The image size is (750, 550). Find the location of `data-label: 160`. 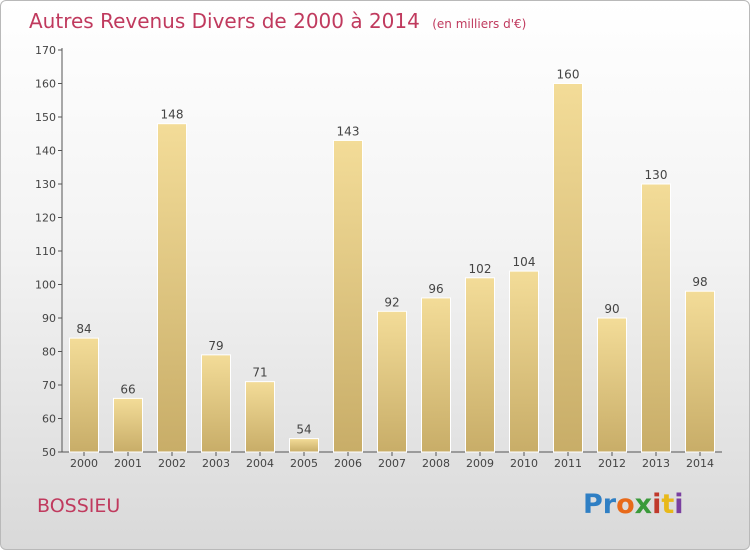

data-label: 160 is located at coordinates (568, 75).